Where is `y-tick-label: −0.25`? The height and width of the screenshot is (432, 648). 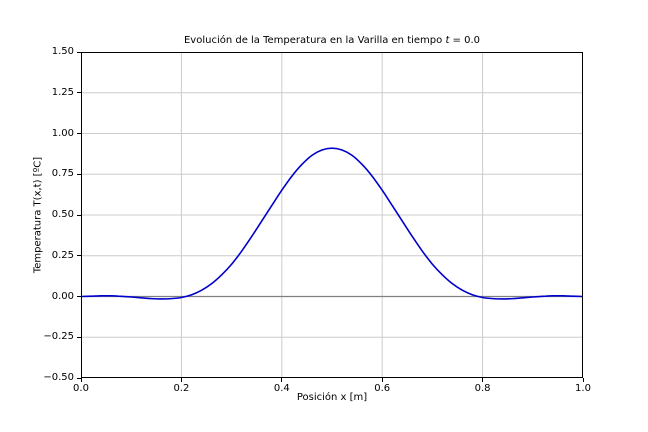 y-tick-label: −0.25 is located at coordinates (58, 337).